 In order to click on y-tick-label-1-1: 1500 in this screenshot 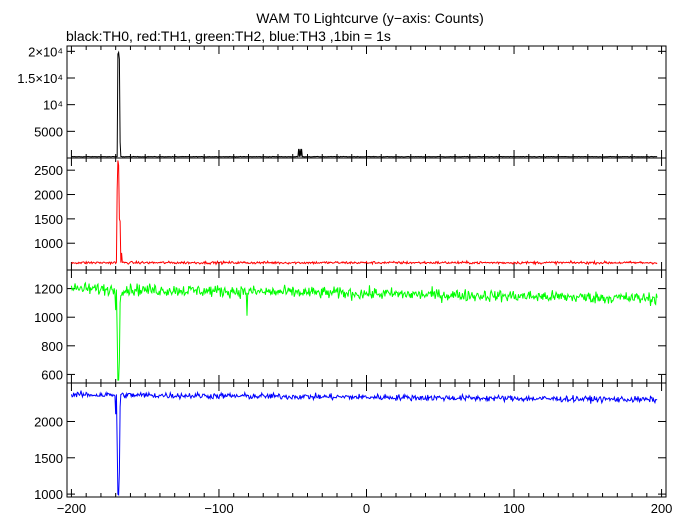, I will do `click(48, 219)`.